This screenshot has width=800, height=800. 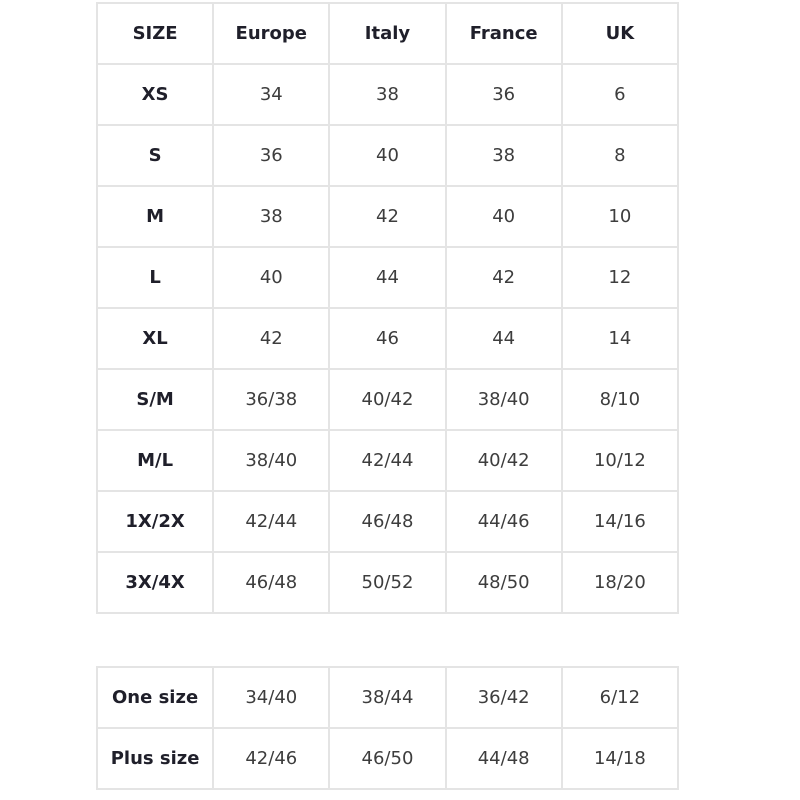 I want to click on size-label-cell: S/M, so click(x=155, y=399).